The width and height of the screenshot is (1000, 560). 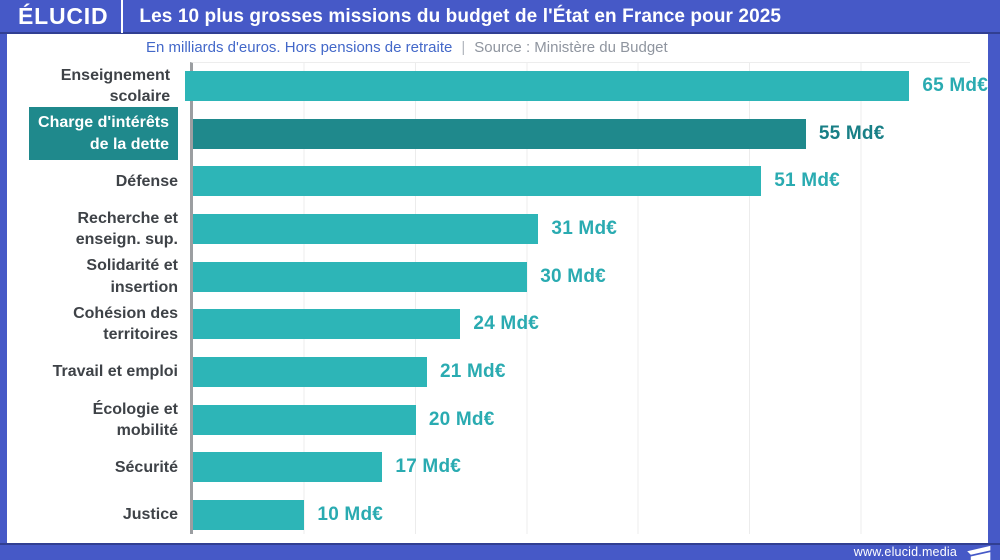 I want to click on bar-row: Charge d'intérêts de la dette 55 Md€, so click(x=497, y=133).